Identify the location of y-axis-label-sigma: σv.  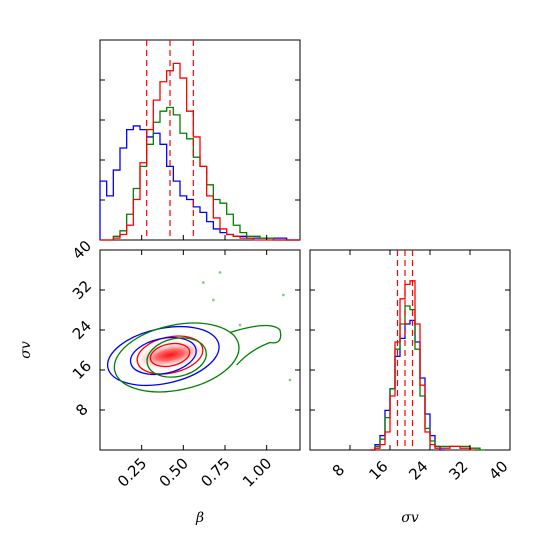
(26, 350).